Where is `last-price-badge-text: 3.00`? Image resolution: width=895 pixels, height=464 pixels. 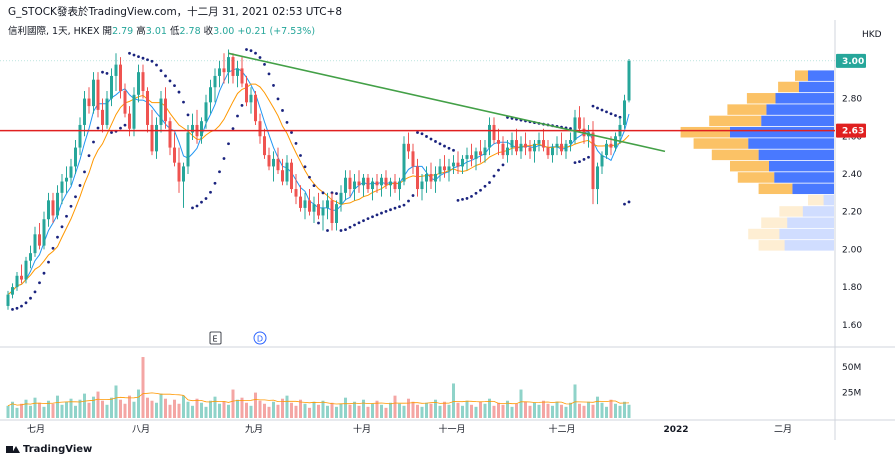 last-price-badge-text: 3.00 is located at coordinates (853, 62).